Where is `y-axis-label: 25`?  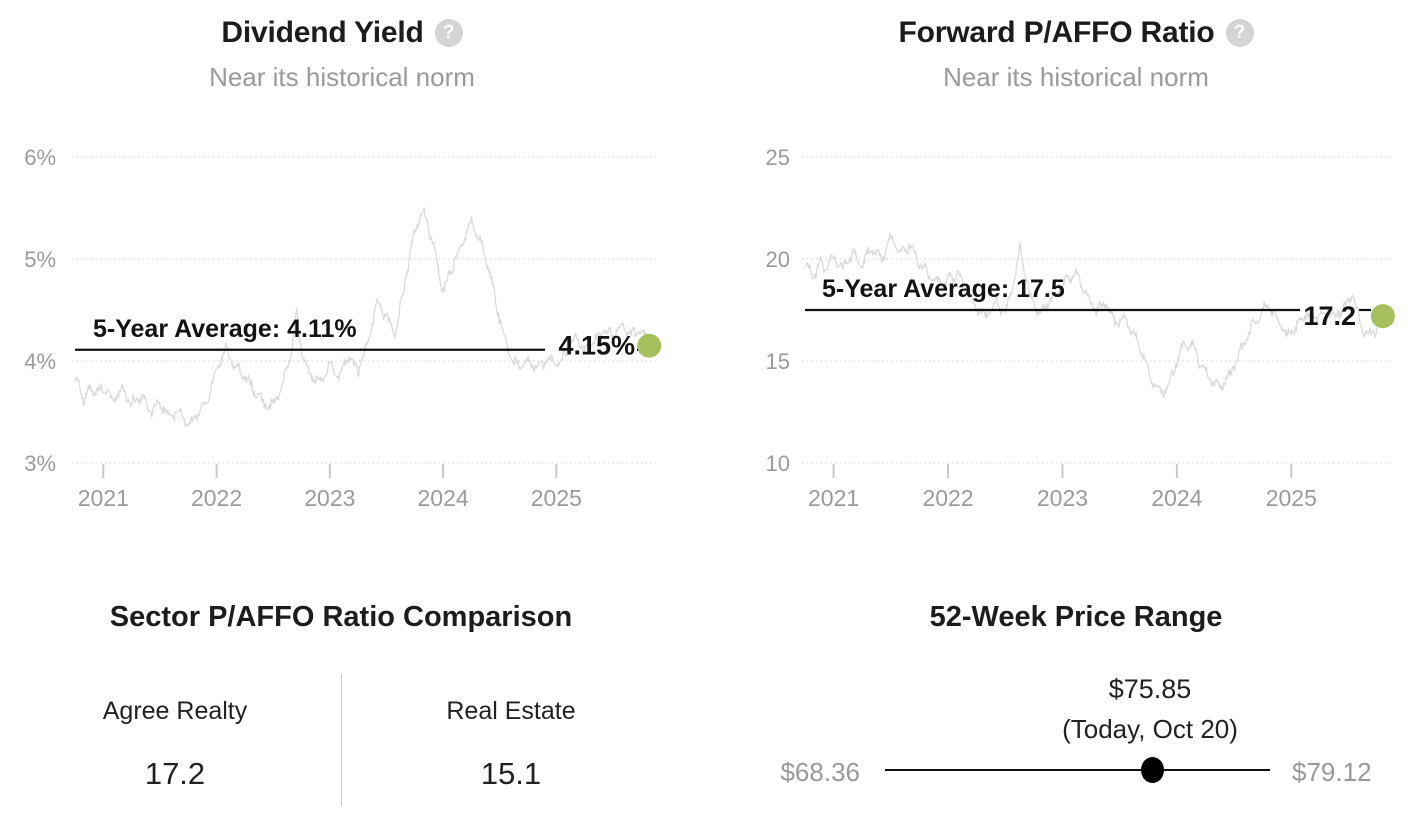
y-axis-label: 25 is located at coordinates (778, 157).